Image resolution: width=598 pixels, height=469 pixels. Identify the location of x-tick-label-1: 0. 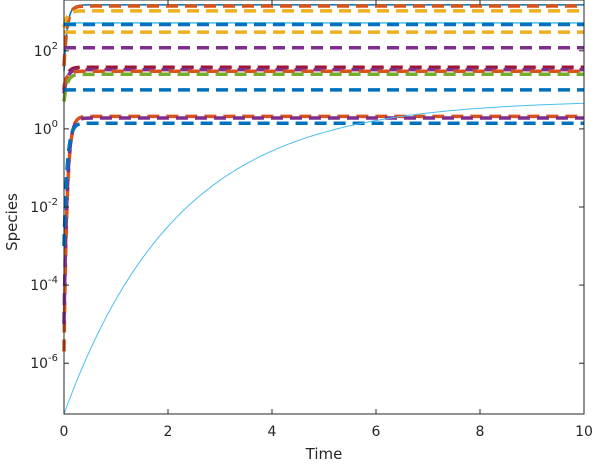
(64, 432).